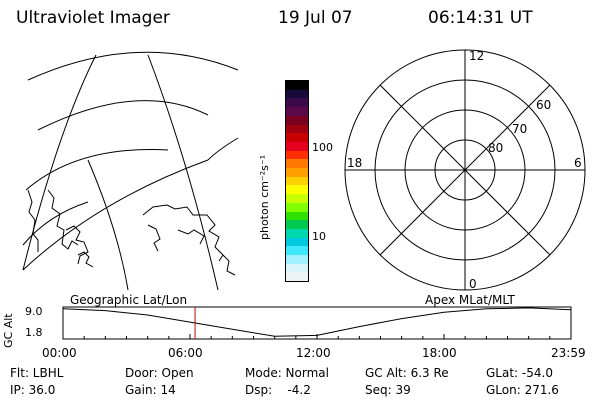  Describe the element at coordinates (129, 300) in the screenshot. I see `map-left-caption: Geographic Lat/Lon` at that location.